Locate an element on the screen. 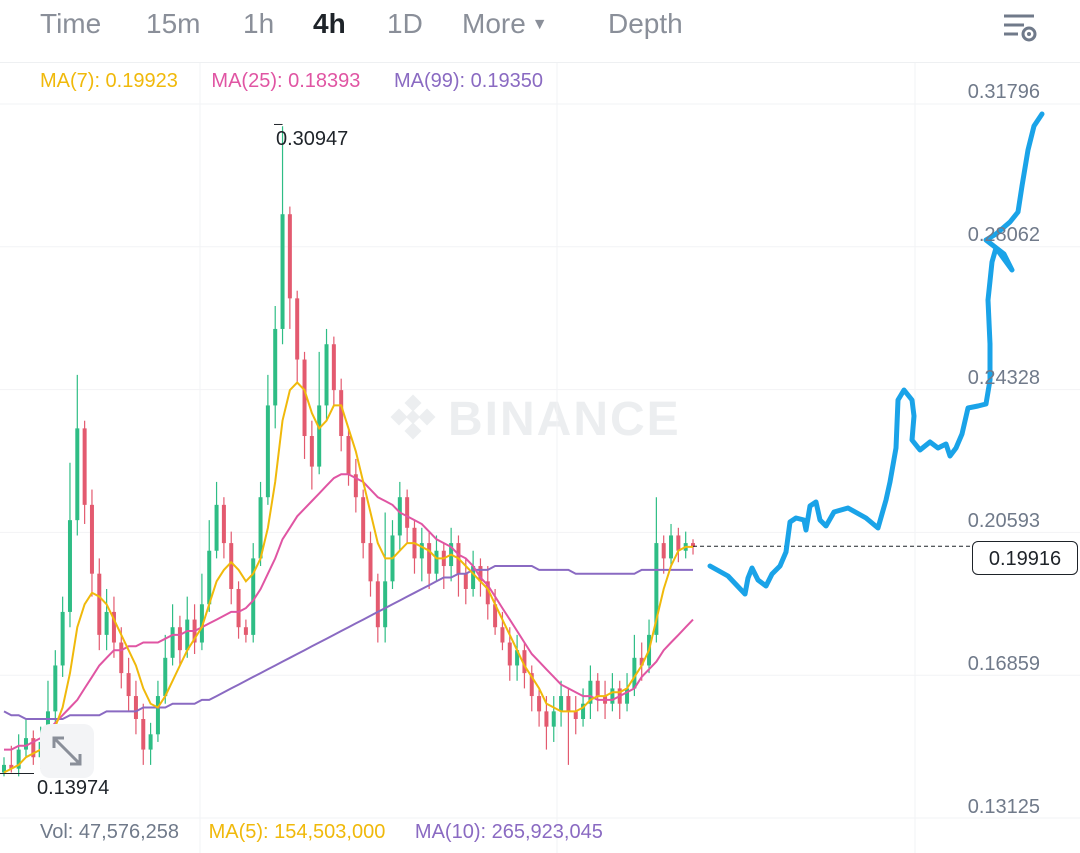  chart-settings-icon is located at coordinates (1020, 28).